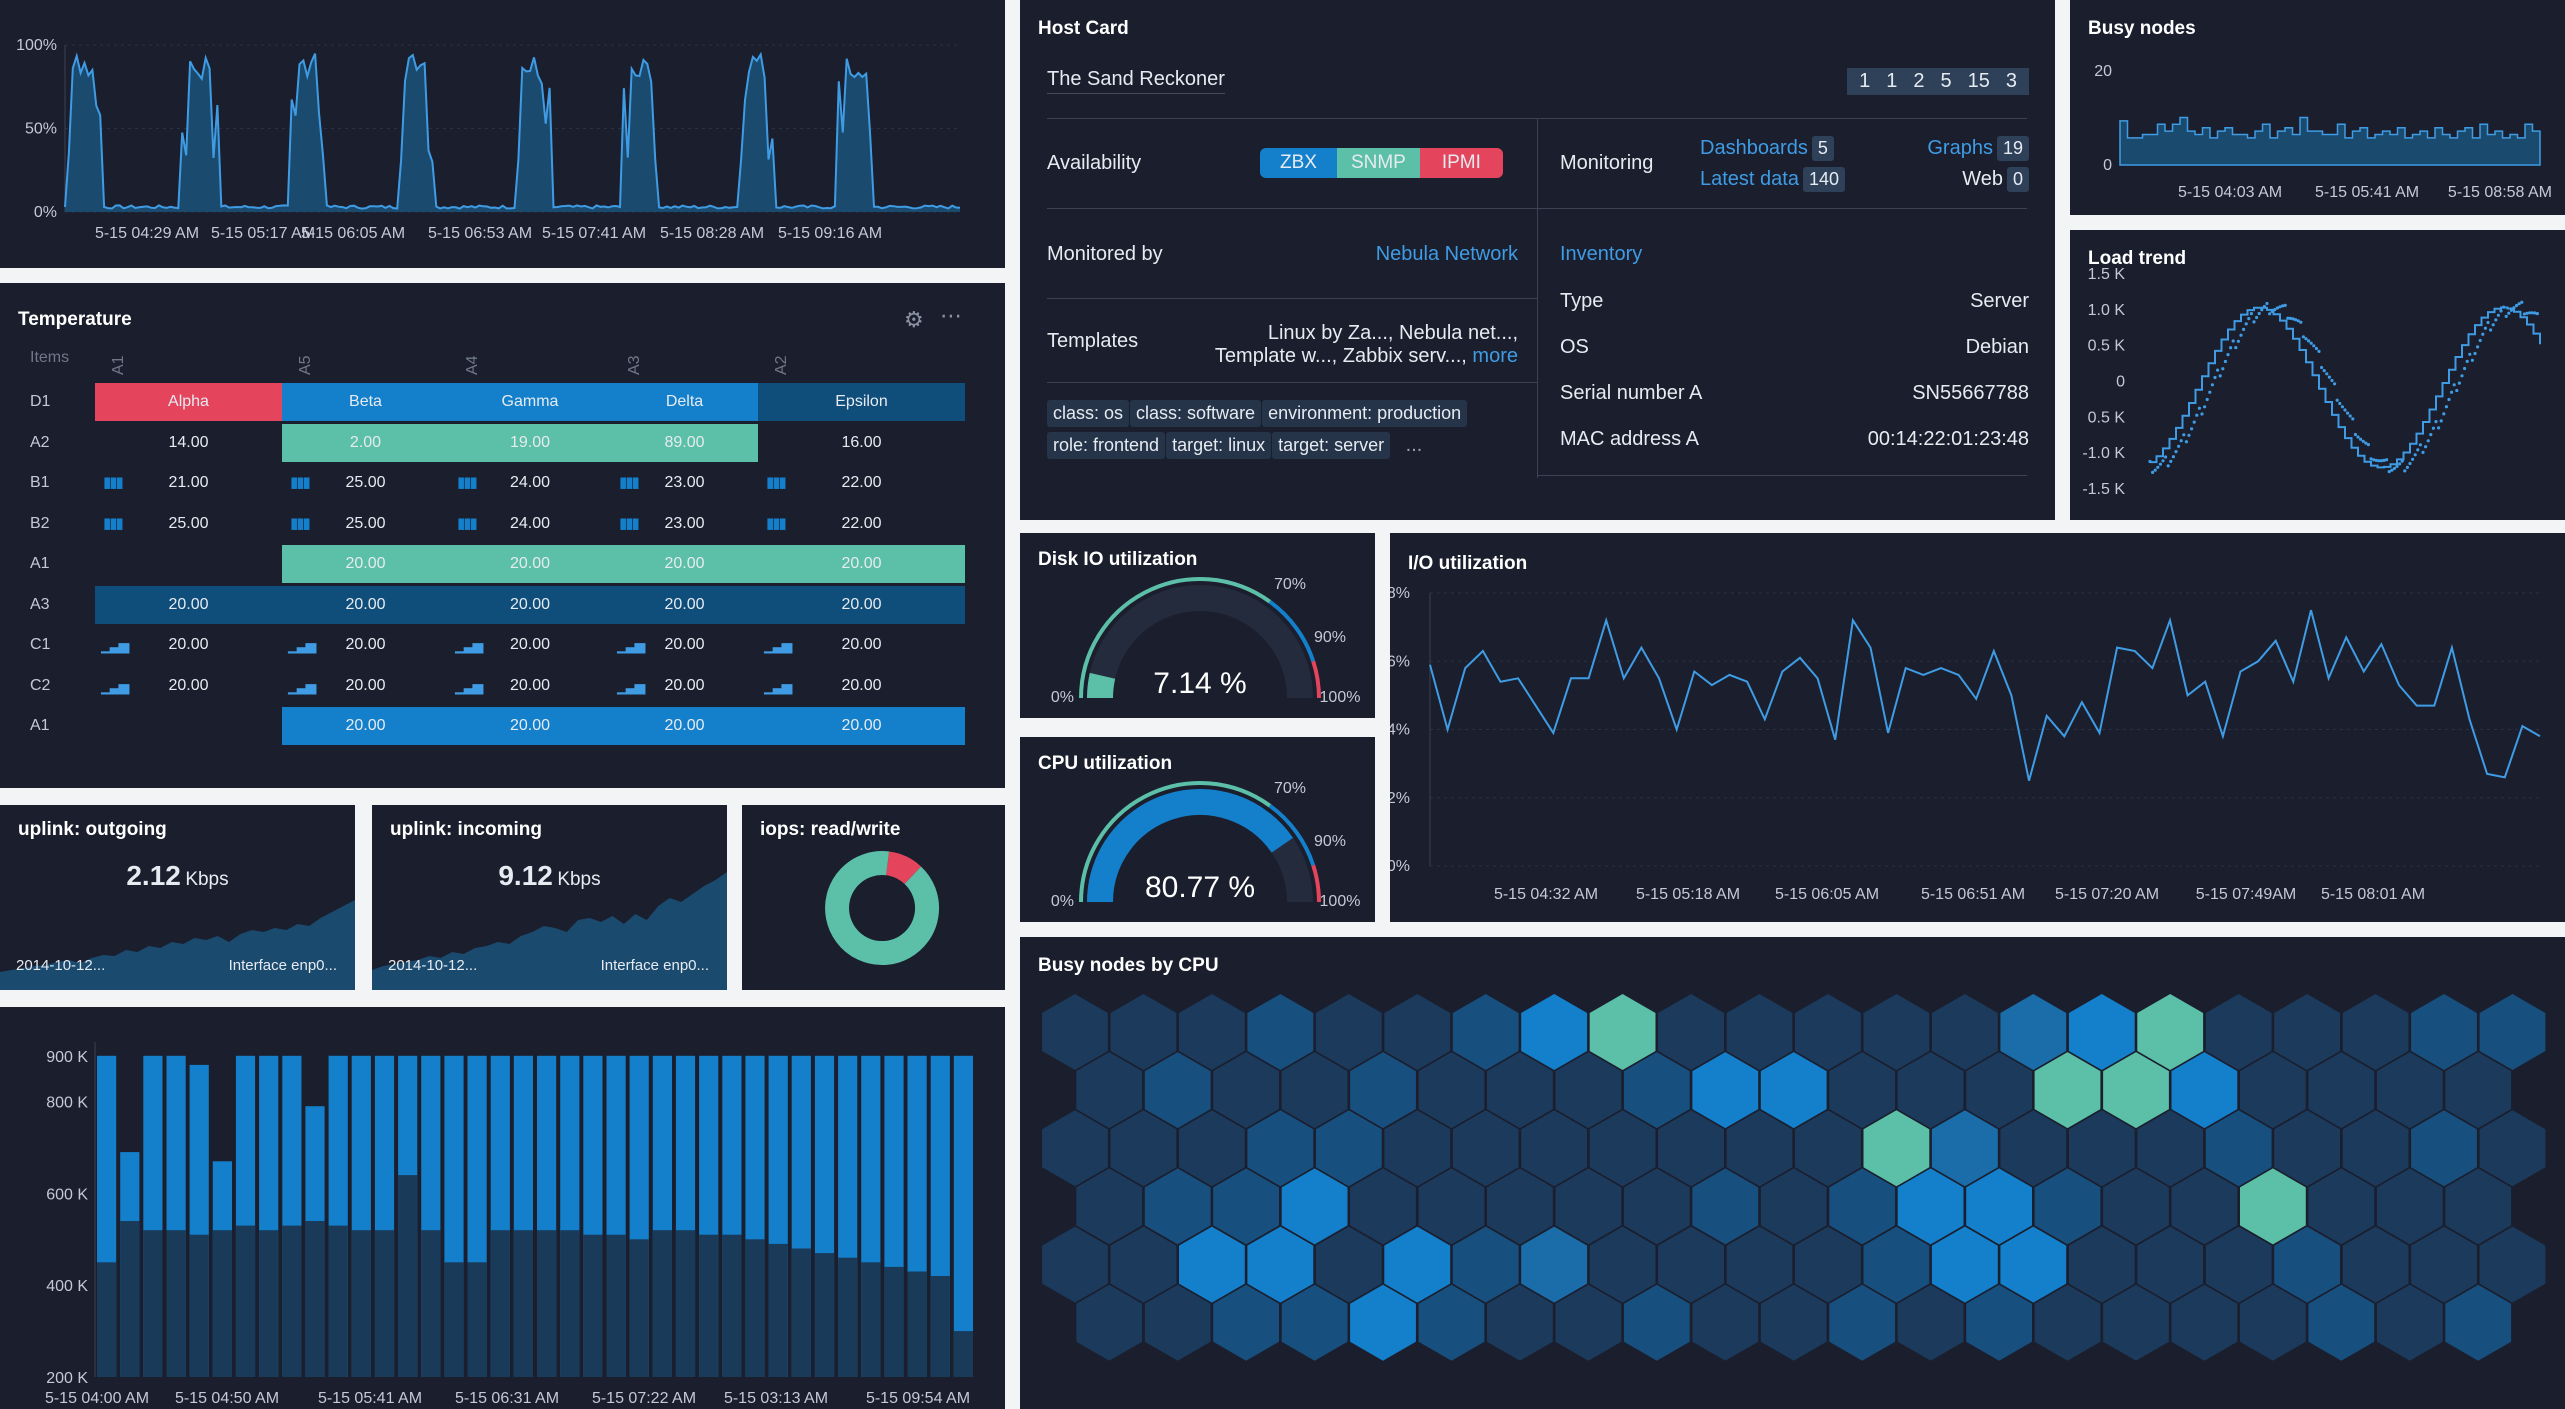 Image resolution: width=2565 pixels, height=1409 pixels. What do you see at coordinates (634, 365) in the screenshot?
I see `column-header: A3` at bounding box center [634, 365].